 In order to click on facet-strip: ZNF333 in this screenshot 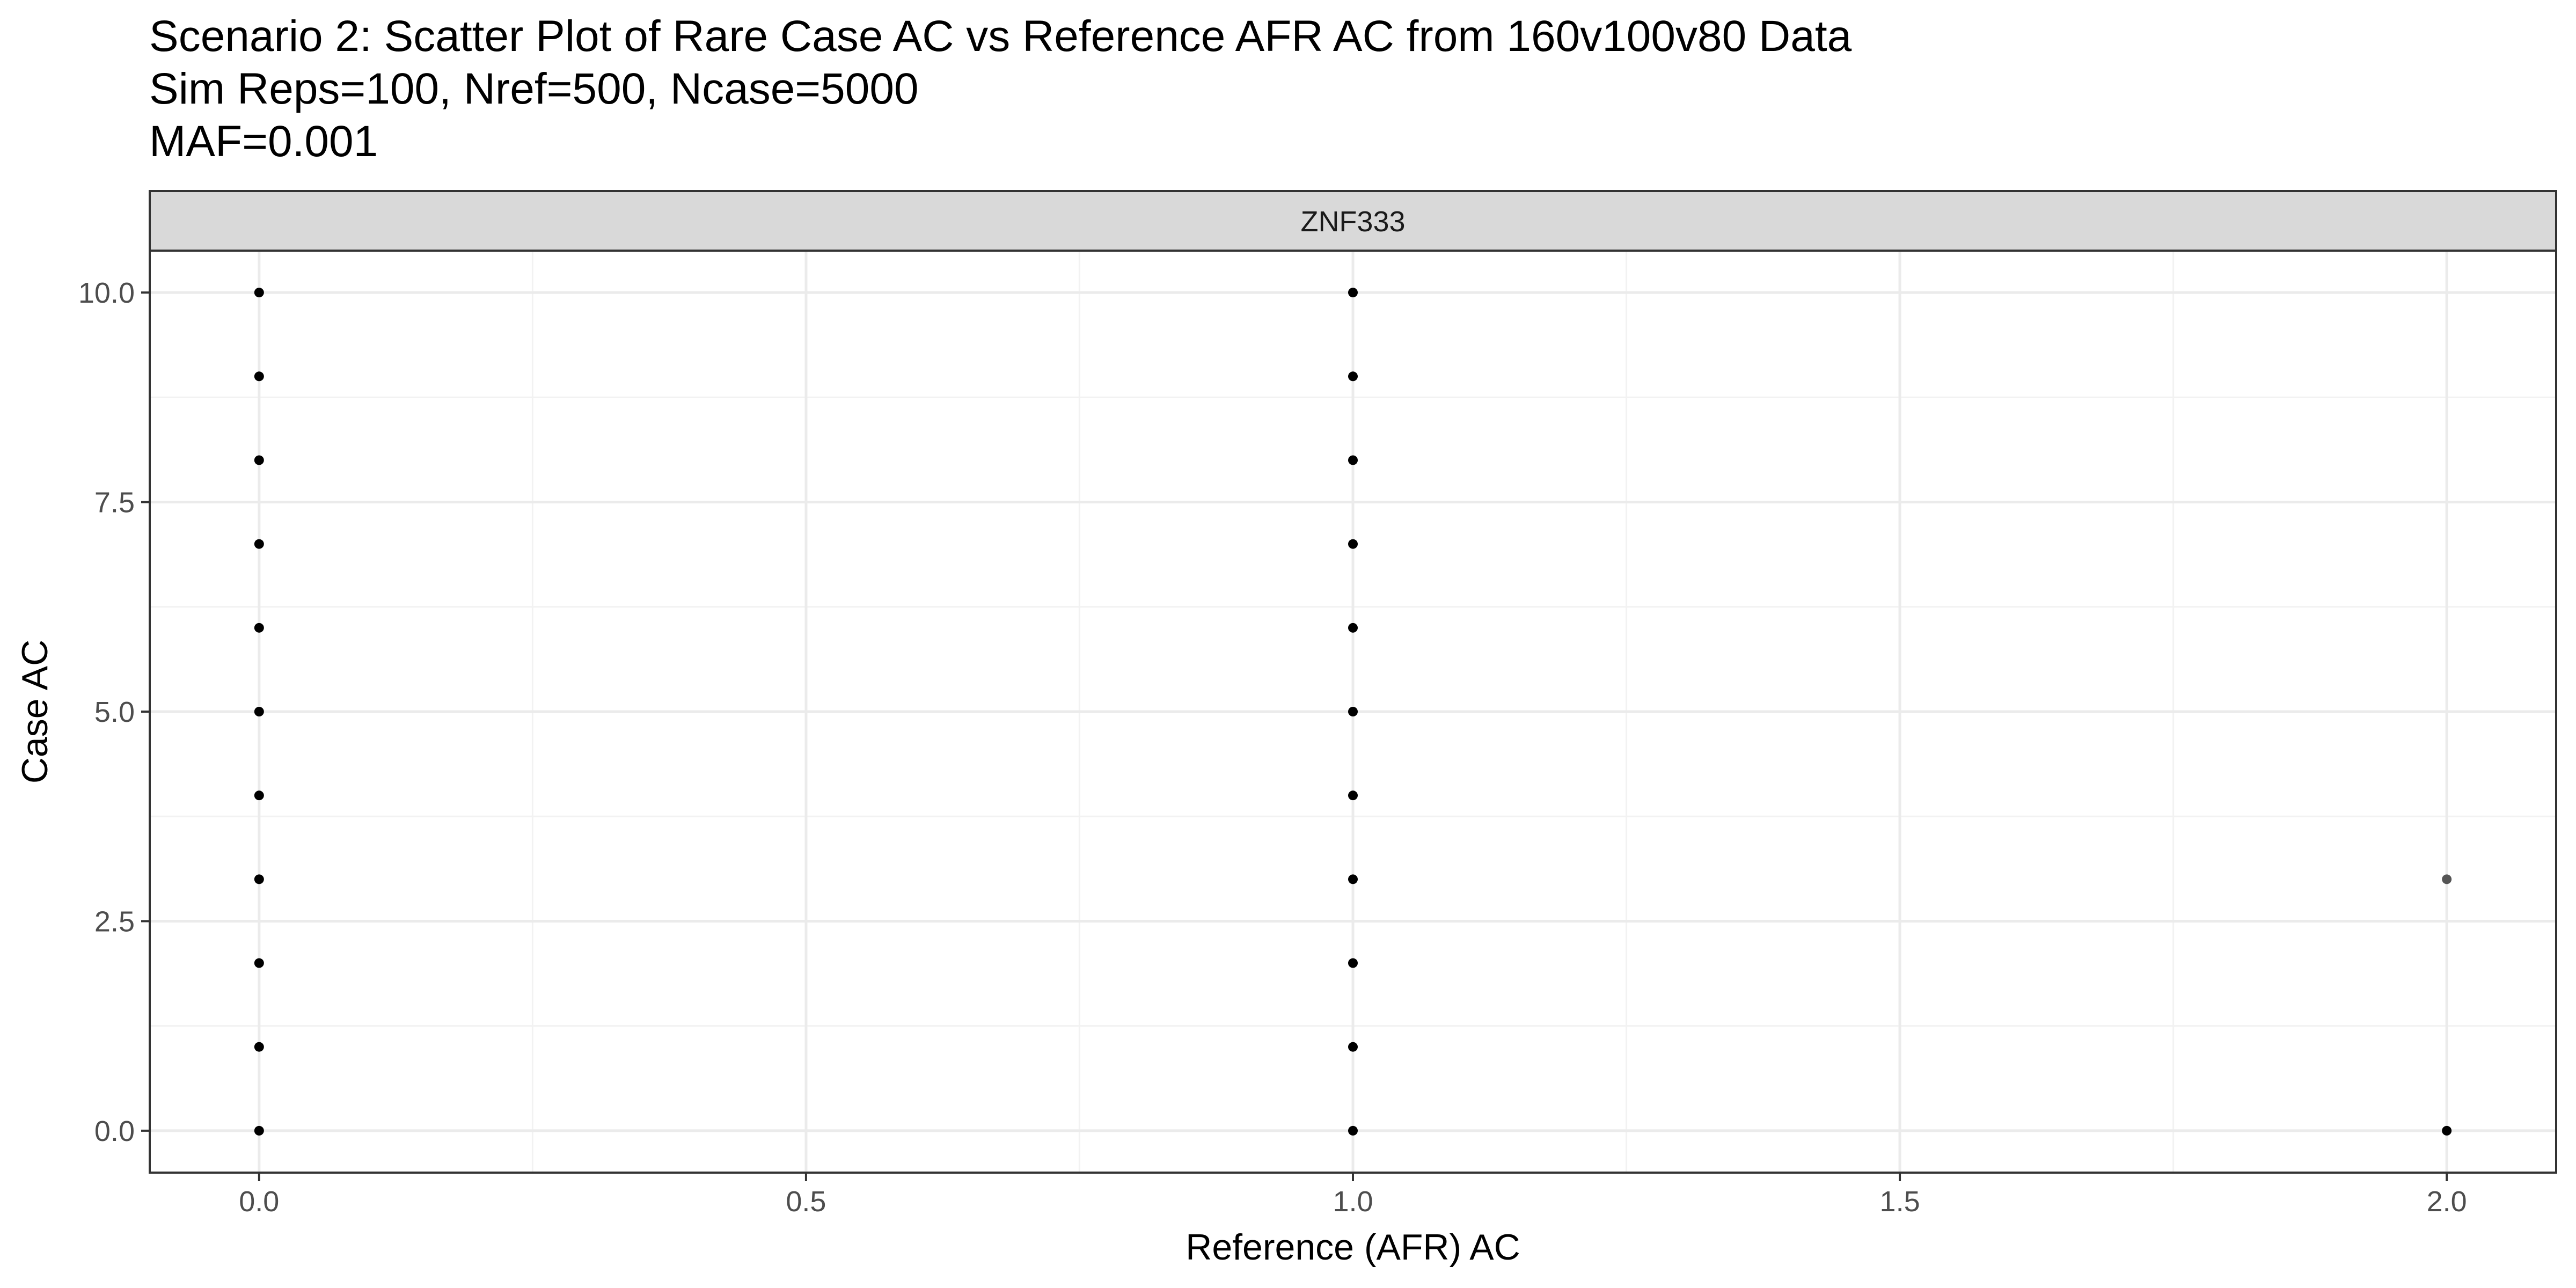, I will do `click(1353, 221)`.